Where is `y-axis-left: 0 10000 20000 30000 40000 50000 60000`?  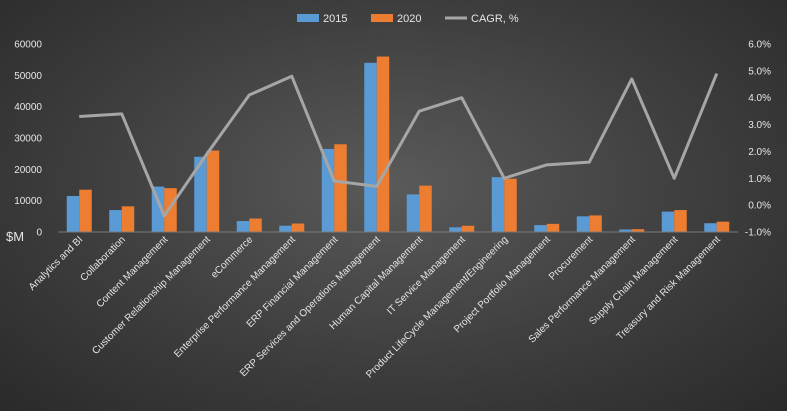 y-axis-left: 0 10000 20000 30000 40000 50000 60000 is located at coordinates (28, 139).